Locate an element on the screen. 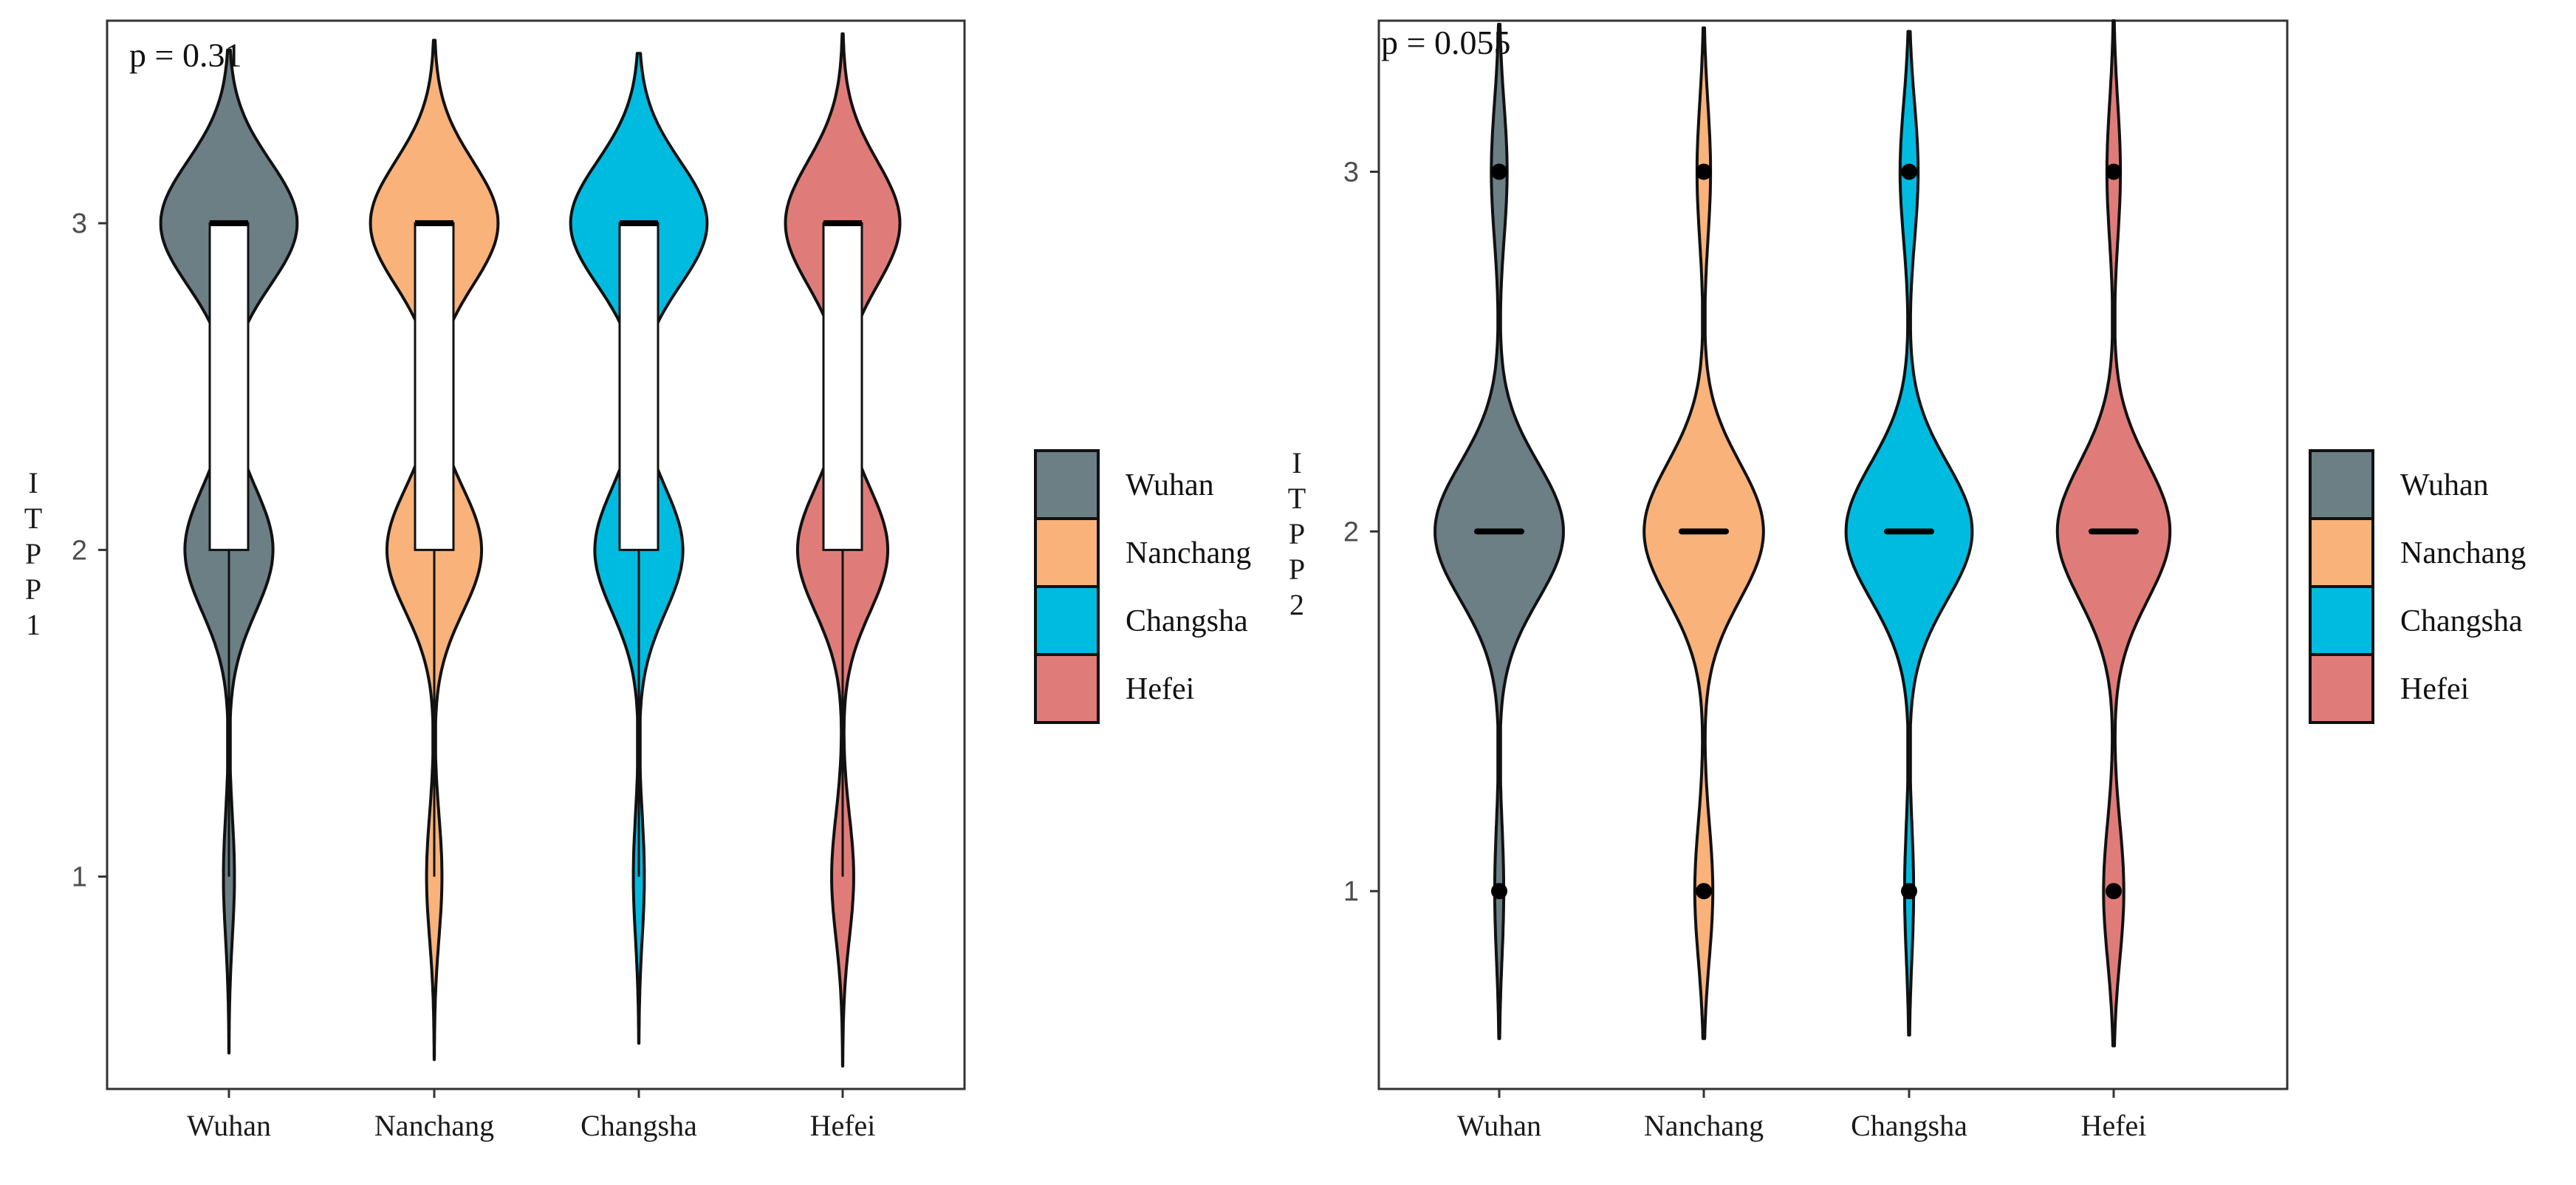 The height and width of the screenshot is (1185, 2576). itpp1-y-tick-label: 1 is located at coordinates (79, 877).